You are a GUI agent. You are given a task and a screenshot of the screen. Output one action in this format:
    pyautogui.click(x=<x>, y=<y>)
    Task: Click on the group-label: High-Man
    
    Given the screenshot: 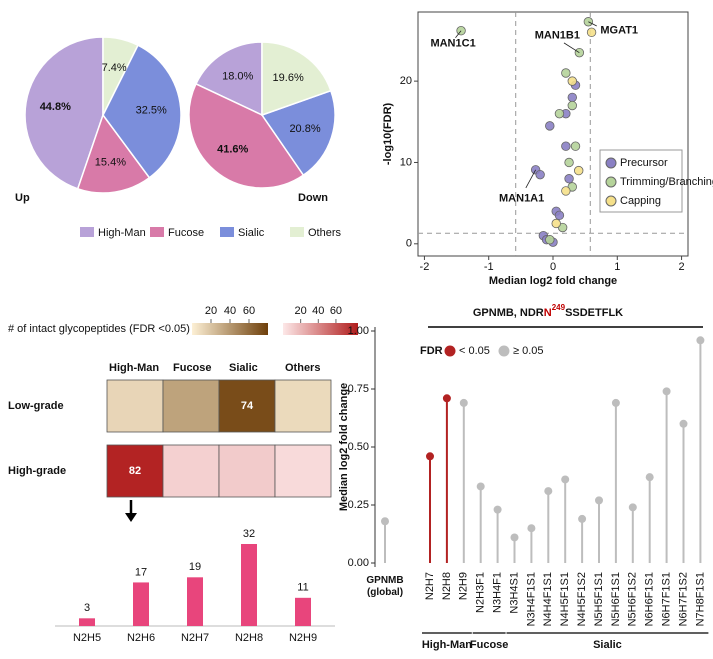 What is the action you would take?
    pyautogui.click(x=447, y=645)
    